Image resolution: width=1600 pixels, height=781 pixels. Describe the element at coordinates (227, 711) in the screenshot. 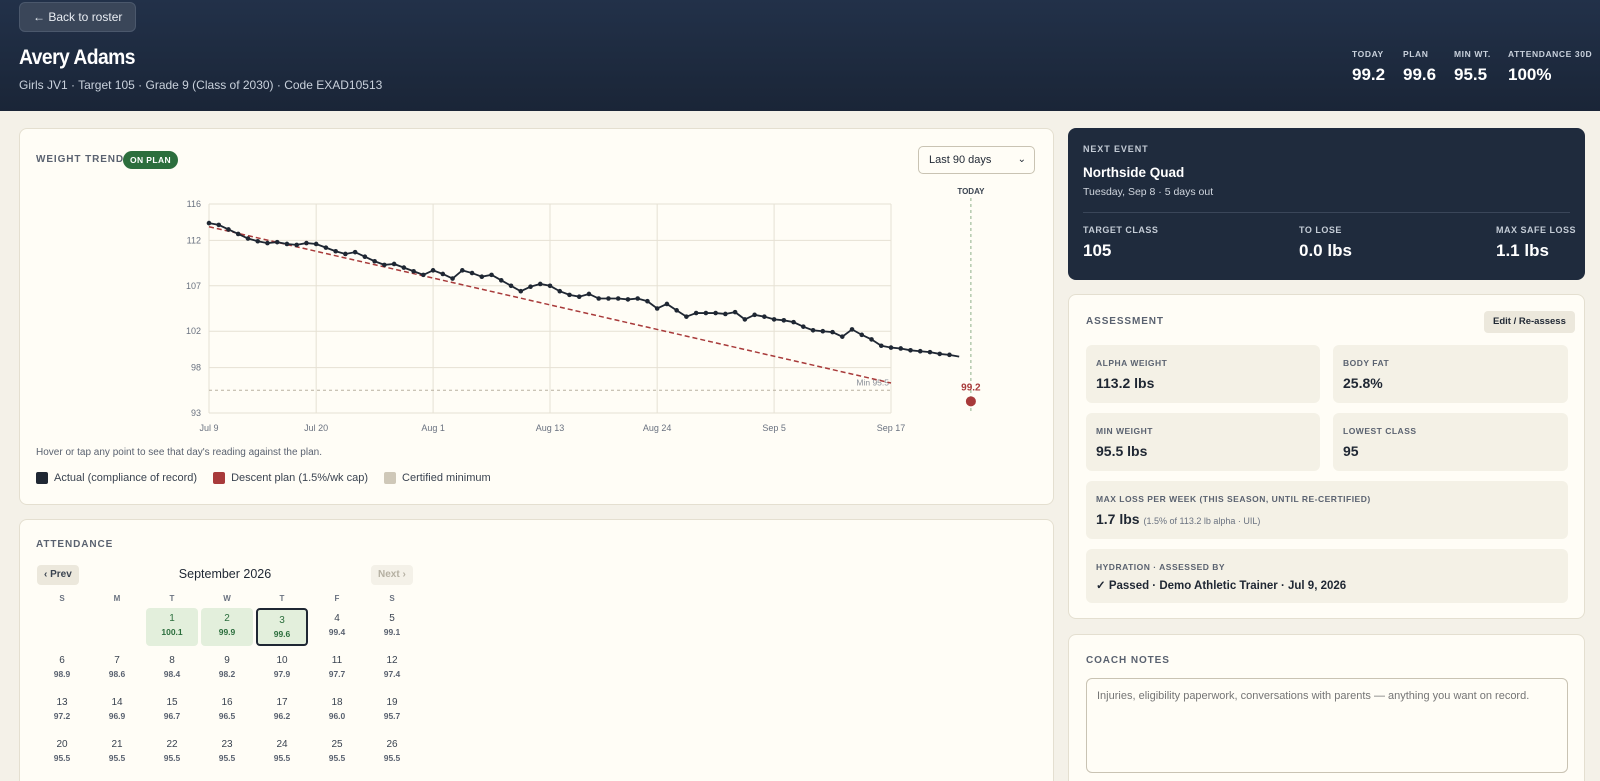

I see `calendar-day: 16 96.5` at that location.